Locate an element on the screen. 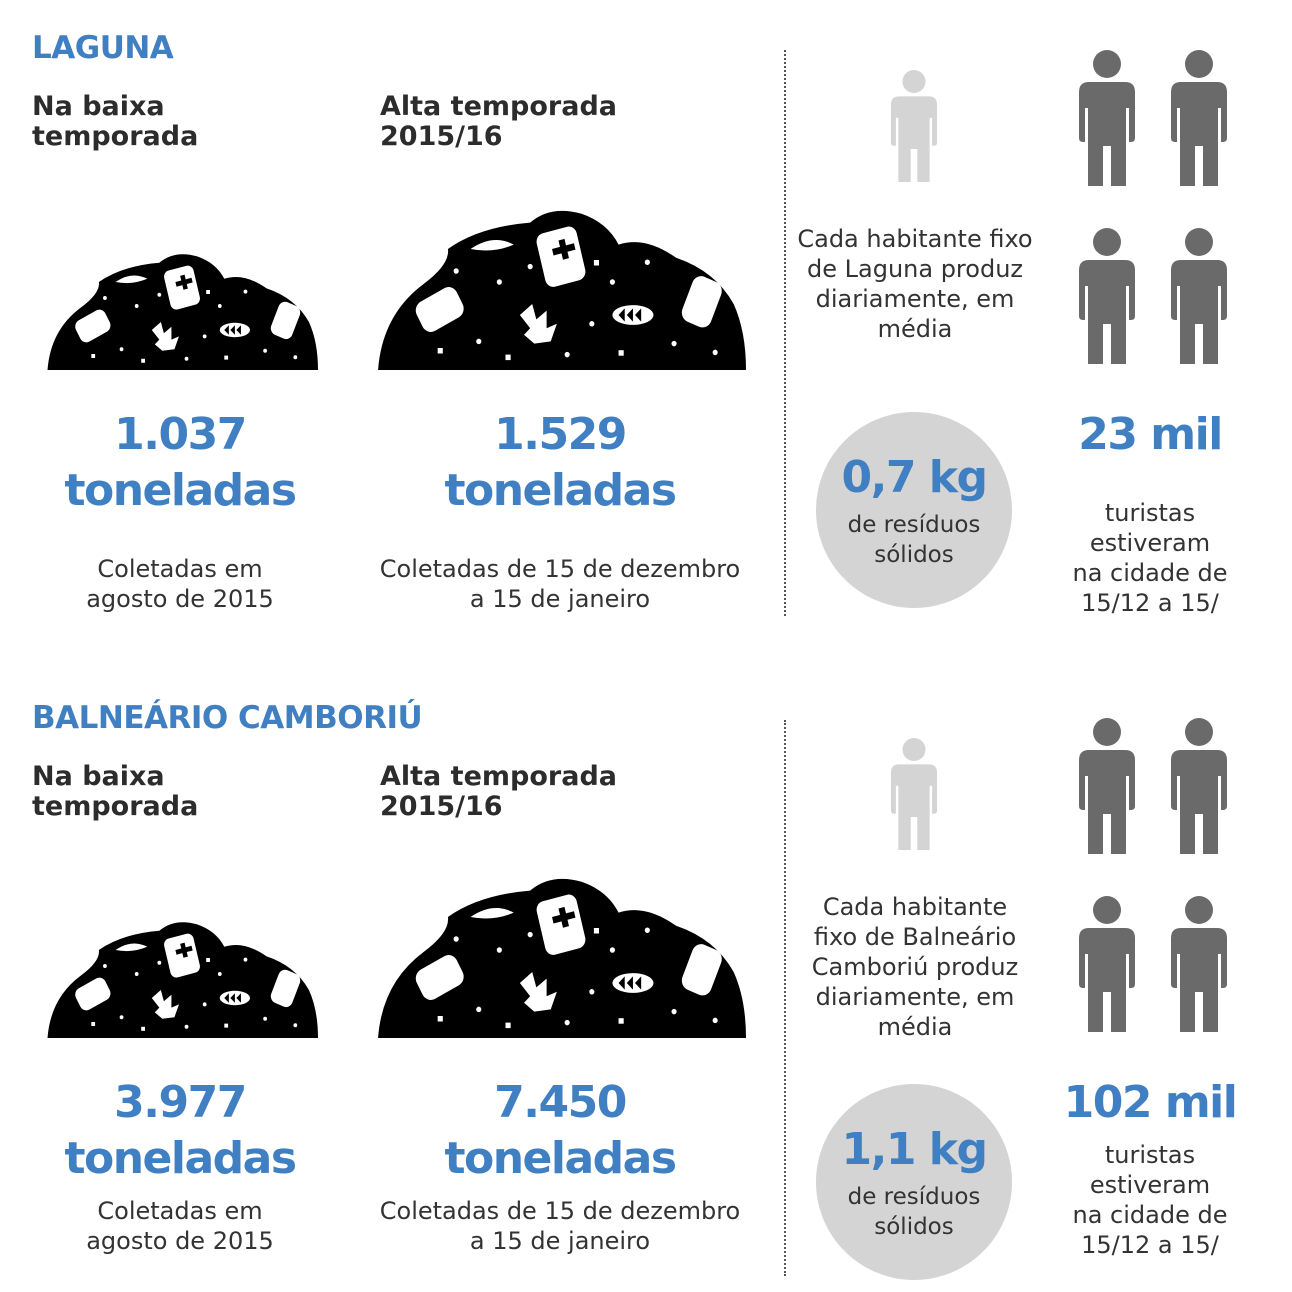  high-season-value: 1.529 is located at coordinates (560, 434).